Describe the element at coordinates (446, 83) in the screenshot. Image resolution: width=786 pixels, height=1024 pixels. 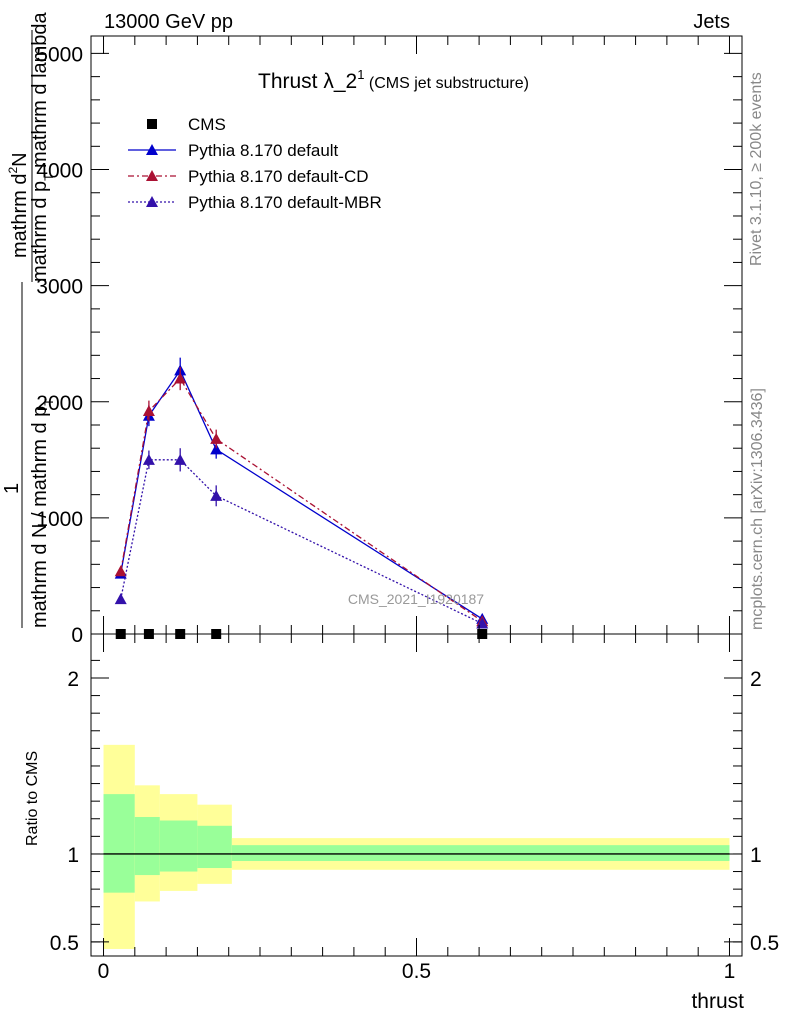
I see `chart-title-sub: (CMS jet substructure)` at that location.